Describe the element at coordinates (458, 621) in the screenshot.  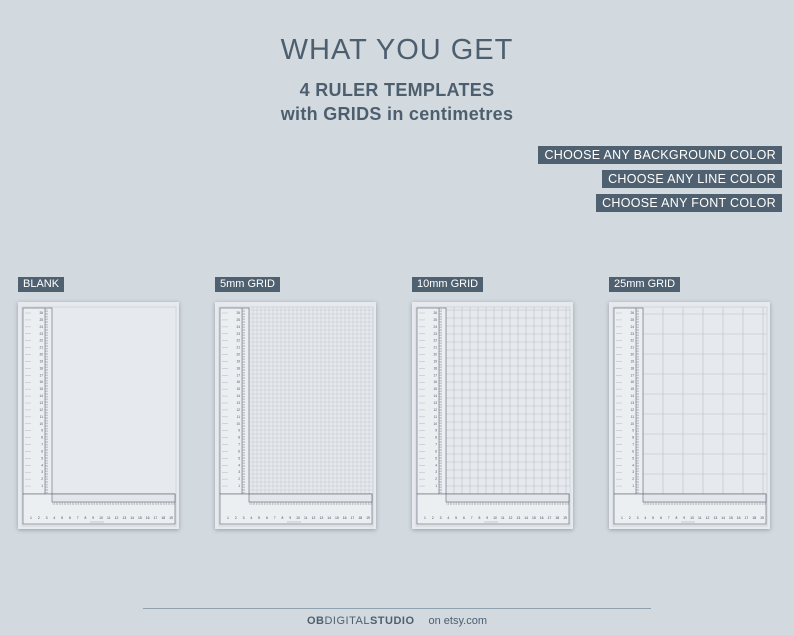
I see `footer-etsy-link: on etsy.com` at that location.